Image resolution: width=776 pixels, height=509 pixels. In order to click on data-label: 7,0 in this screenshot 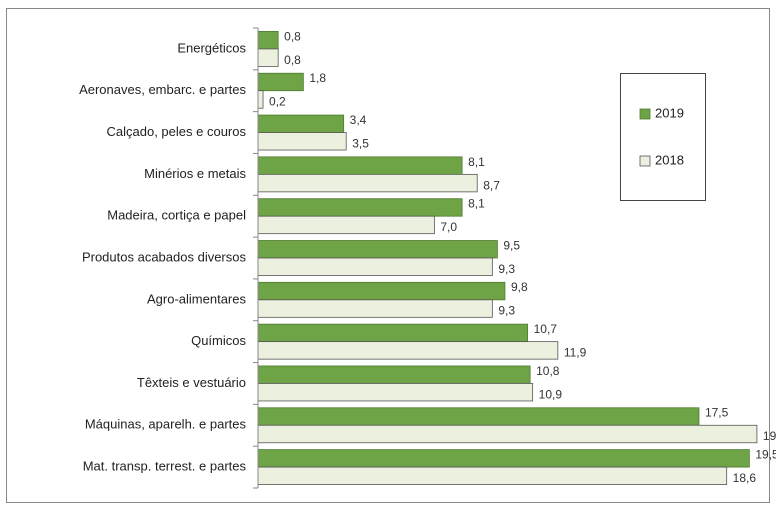, I will do `click(448, 227)`.